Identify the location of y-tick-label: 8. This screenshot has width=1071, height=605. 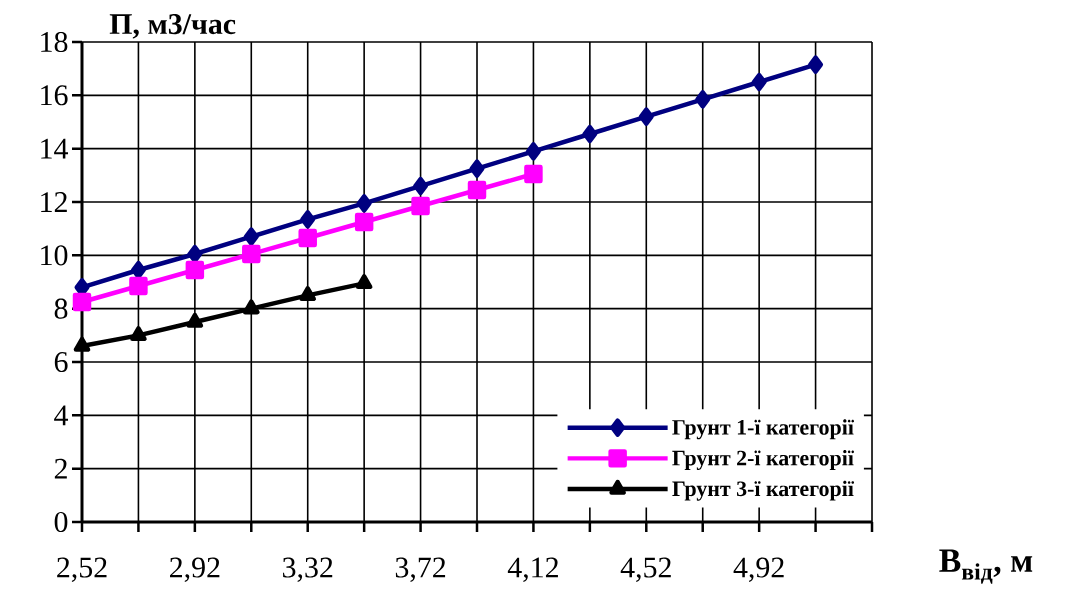
(61, 308).